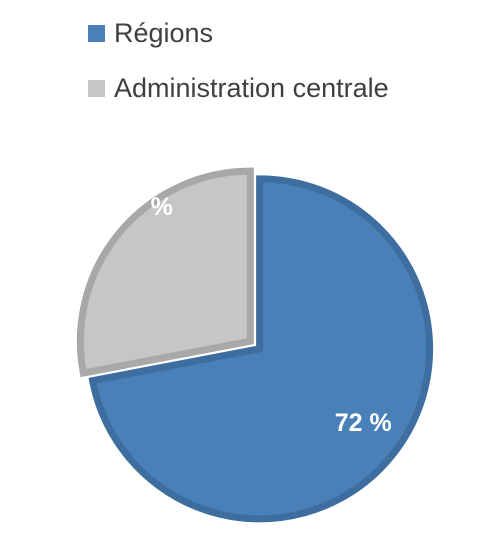  I want to click on data-label-administration-centrale: 28 %, so click(169, 191).